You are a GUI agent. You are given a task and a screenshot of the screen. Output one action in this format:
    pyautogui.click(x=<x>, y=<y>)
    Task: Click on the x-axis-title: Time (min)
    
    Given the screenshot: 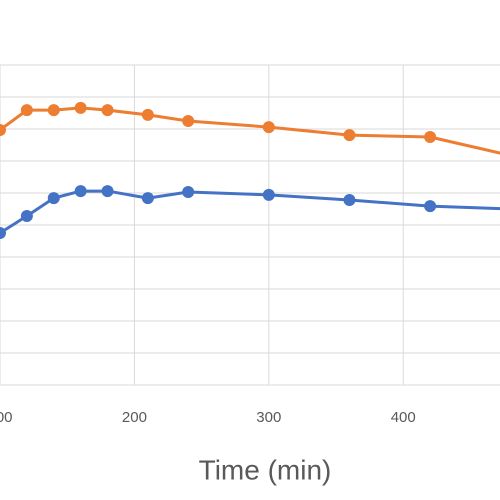 What is the action you would take?
    pyautogui.click(x=265, y=469)
    